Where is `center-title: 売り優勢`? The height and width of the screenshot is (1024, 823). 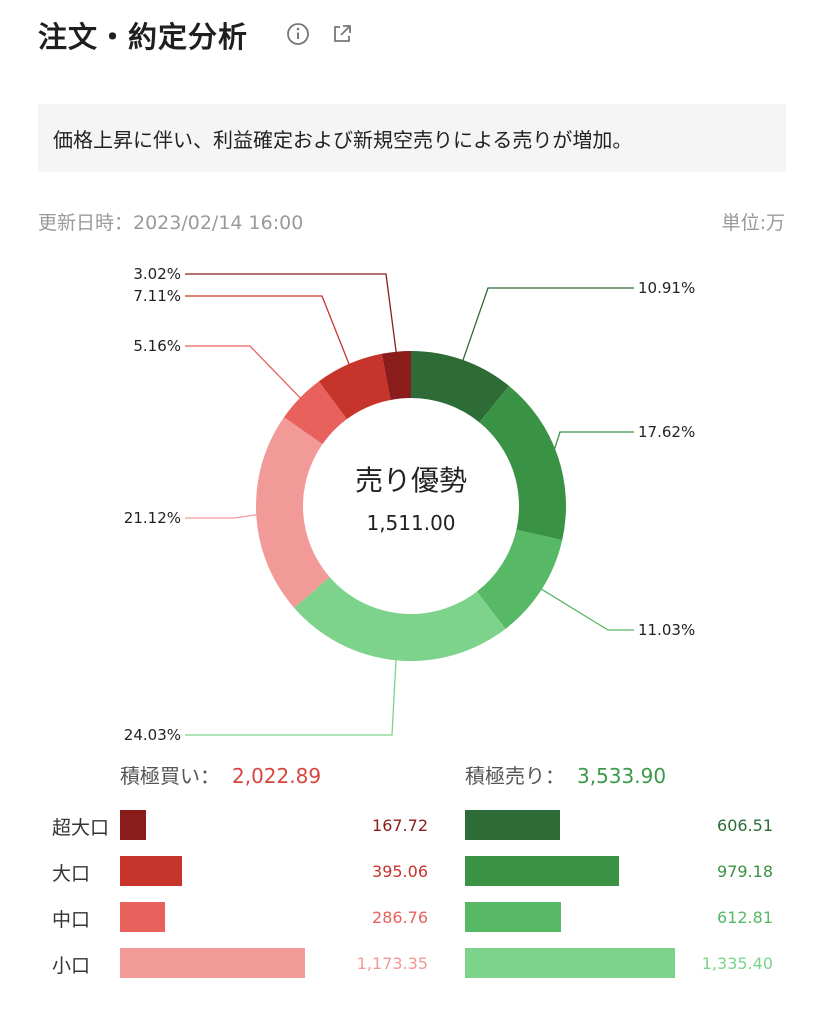 center-title: 売り優勢 is located at coordinates (411, 480).